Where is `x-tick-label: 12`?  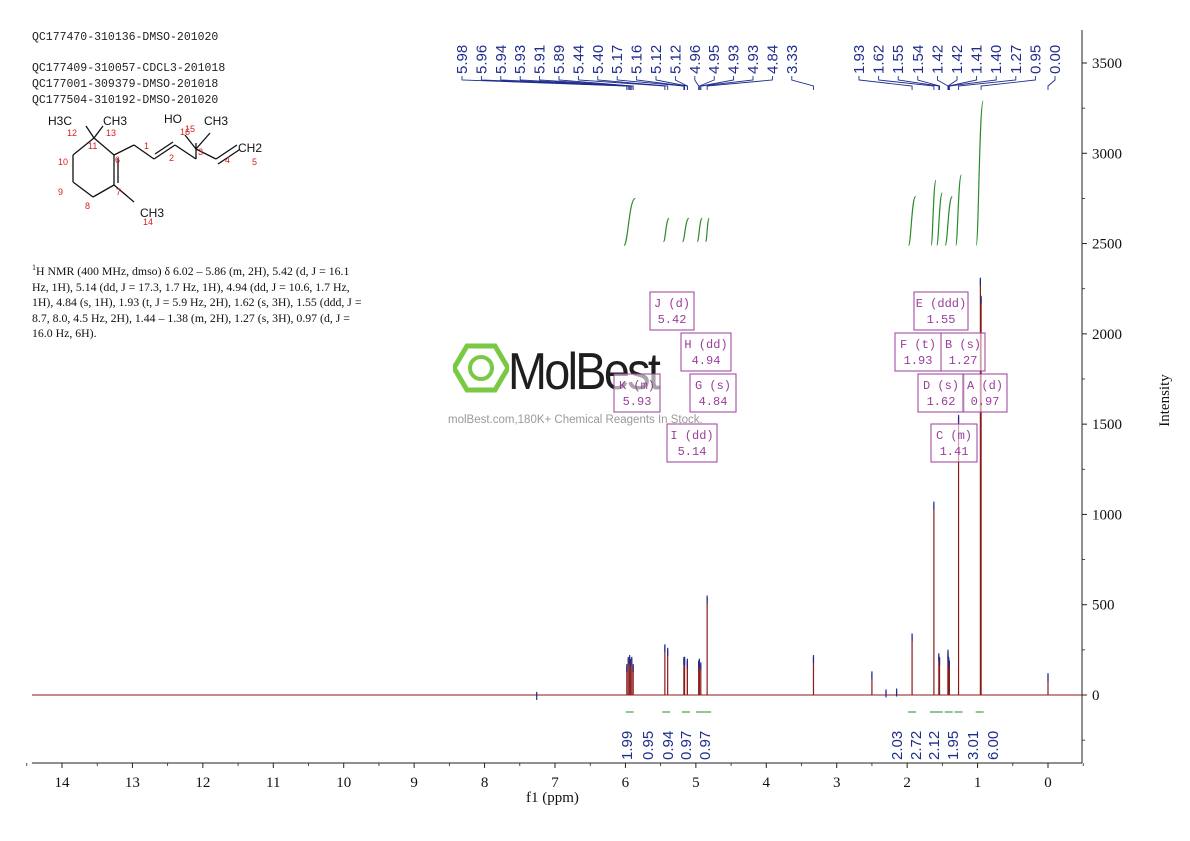 x-tick-label: 12 is located at coordinates (202, 783).